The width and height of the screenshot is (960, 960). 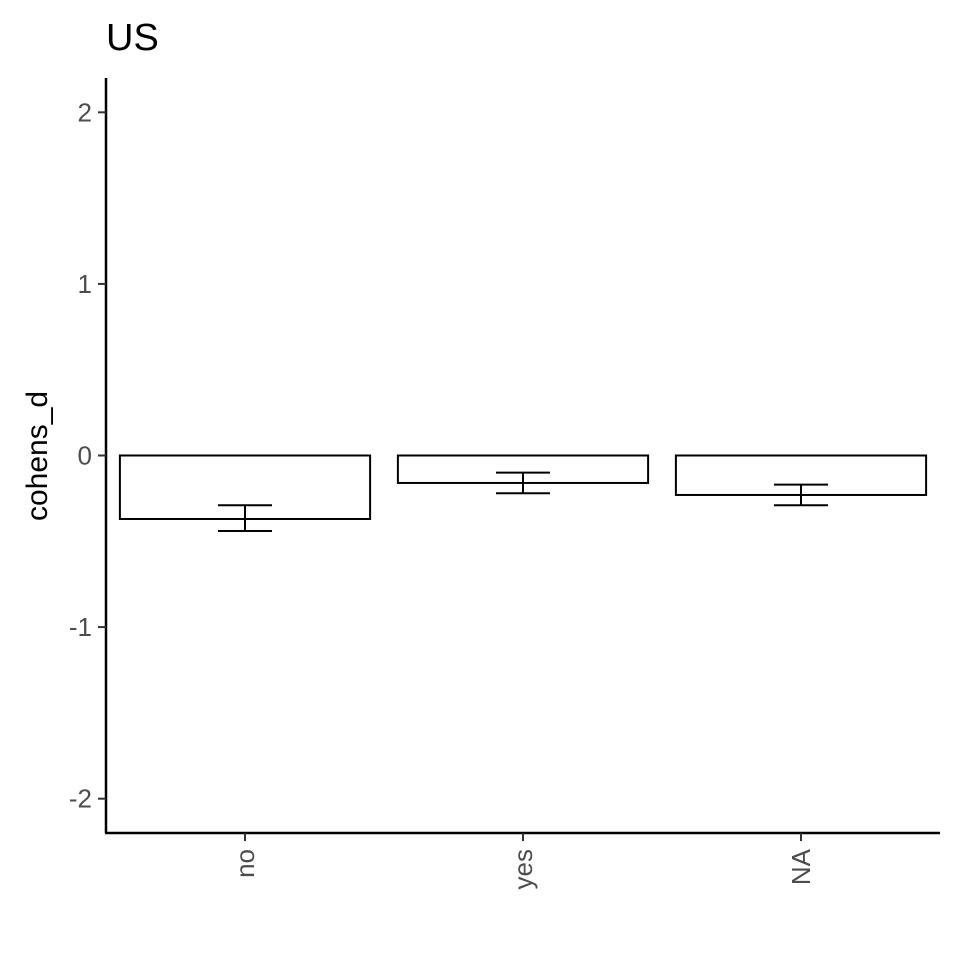 I want to click on chart-title: US, so click(x=132, y=38).